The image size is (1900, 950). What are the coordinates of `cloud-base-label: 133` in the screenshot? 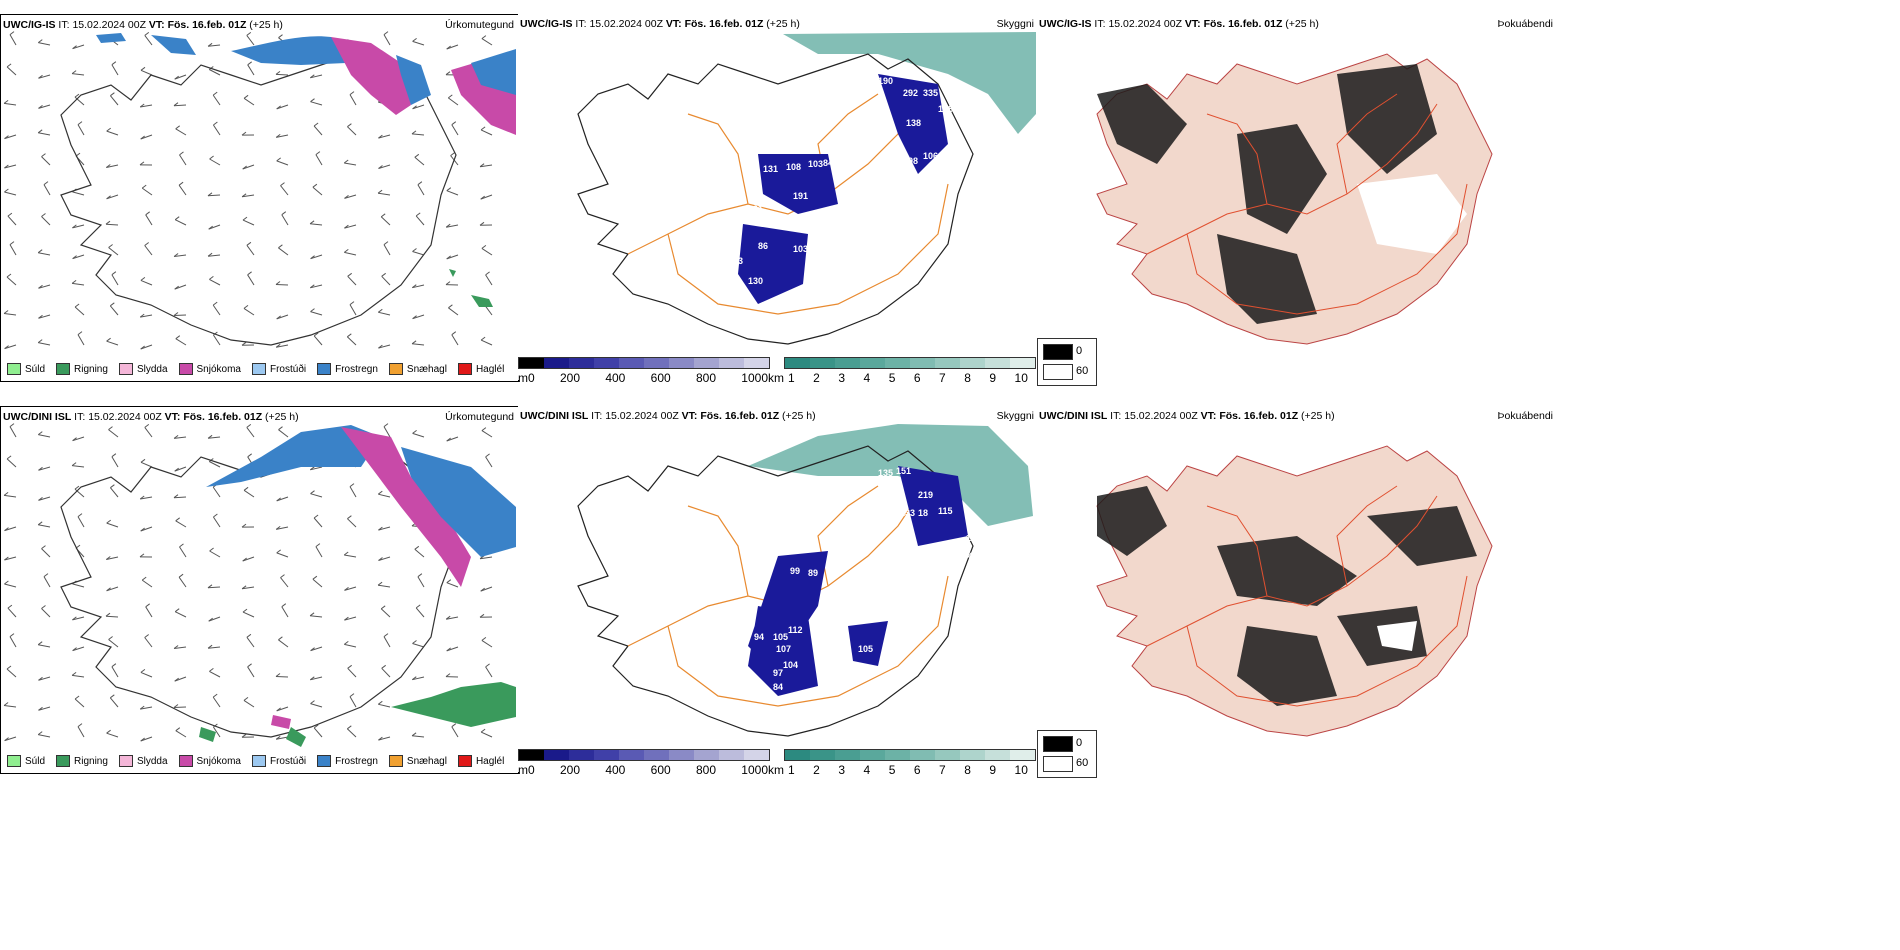 It's located at (907, 513).